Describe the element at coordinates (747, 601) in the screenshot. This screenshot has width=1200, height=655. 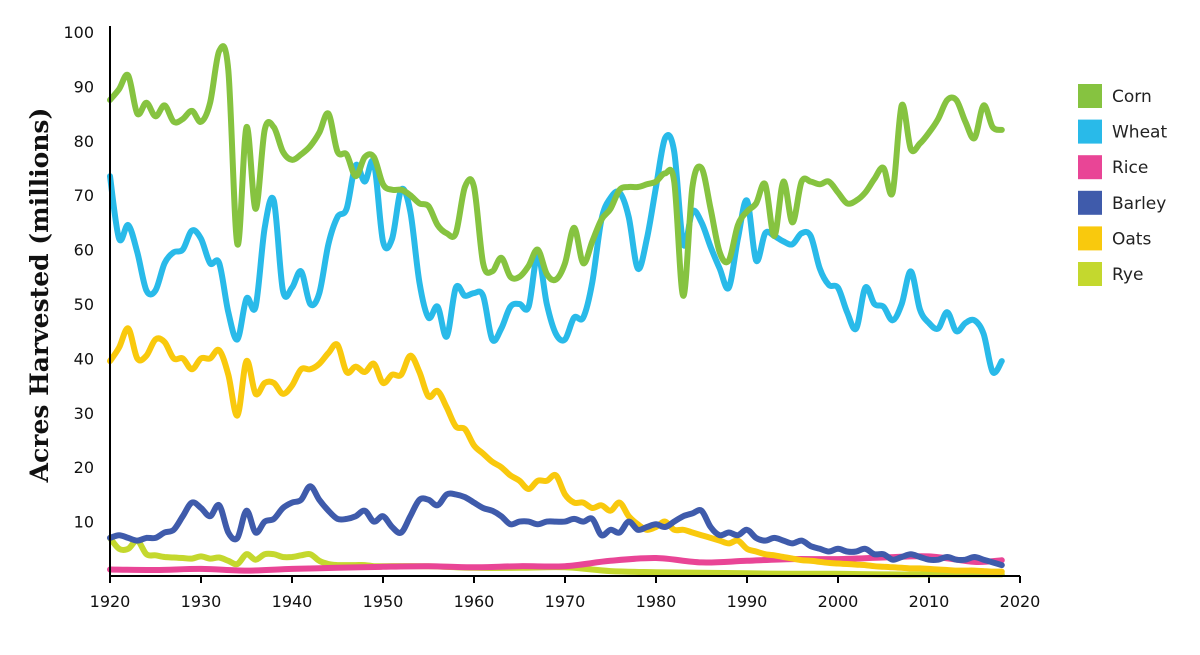
I see `x-tick-label: 1990` at that location.